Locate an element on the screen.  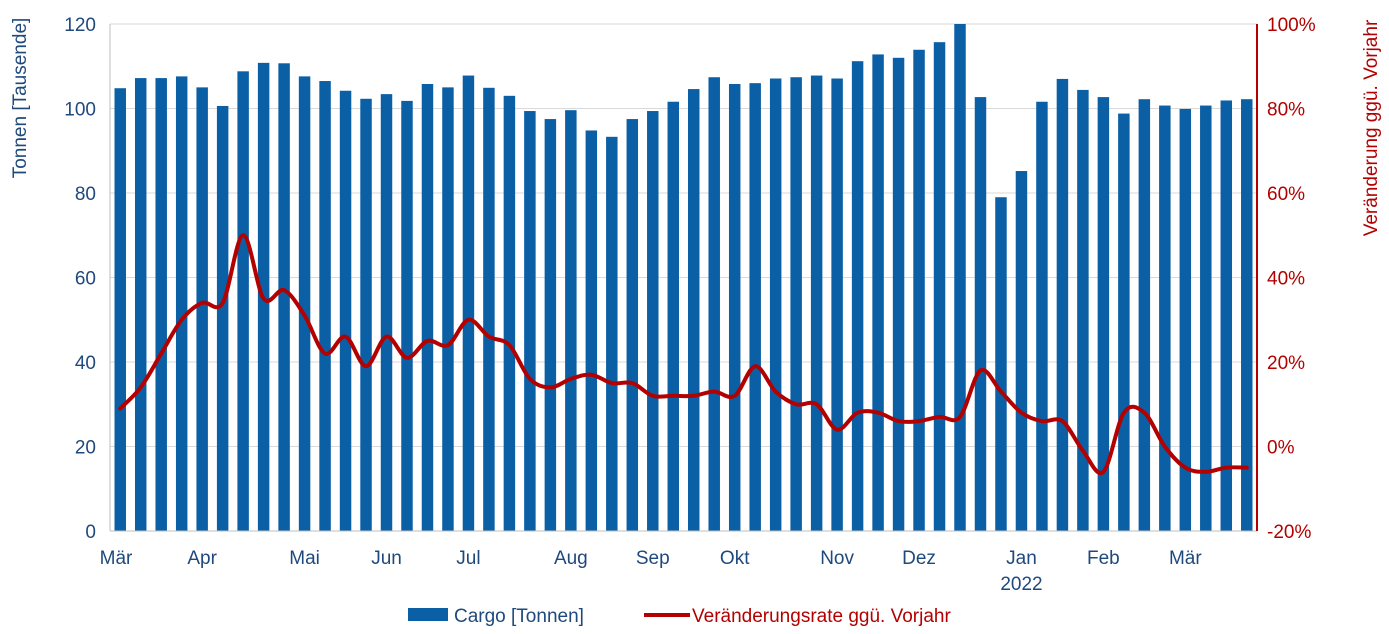
x-tick-label: Dez is located at coordinates (919, 558).